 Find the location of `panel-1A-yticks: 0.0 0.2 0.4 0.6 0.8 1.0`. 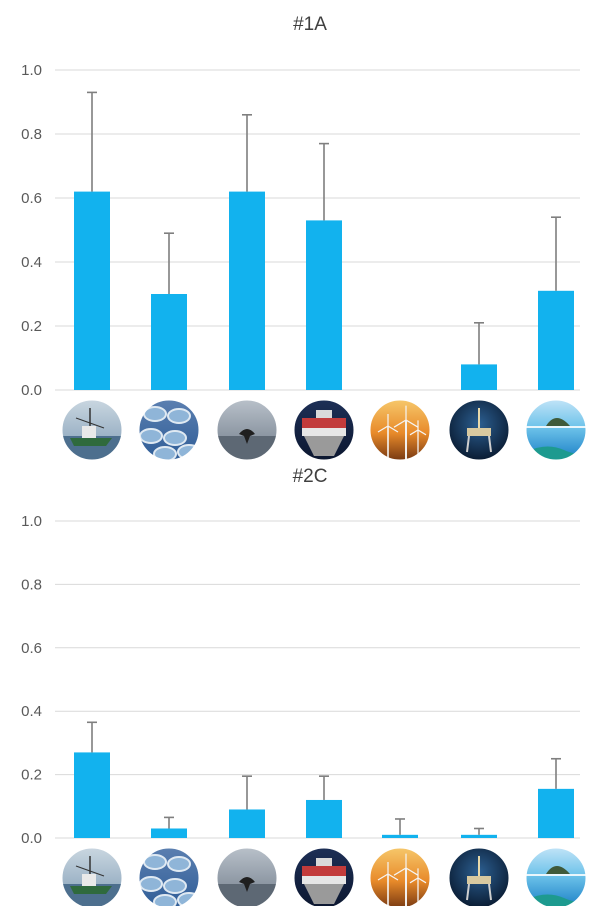

panel-1A-yticks: 0.0 0.2 0.4 0.6 0.8 1.0 is located at coordinates (31, 230).